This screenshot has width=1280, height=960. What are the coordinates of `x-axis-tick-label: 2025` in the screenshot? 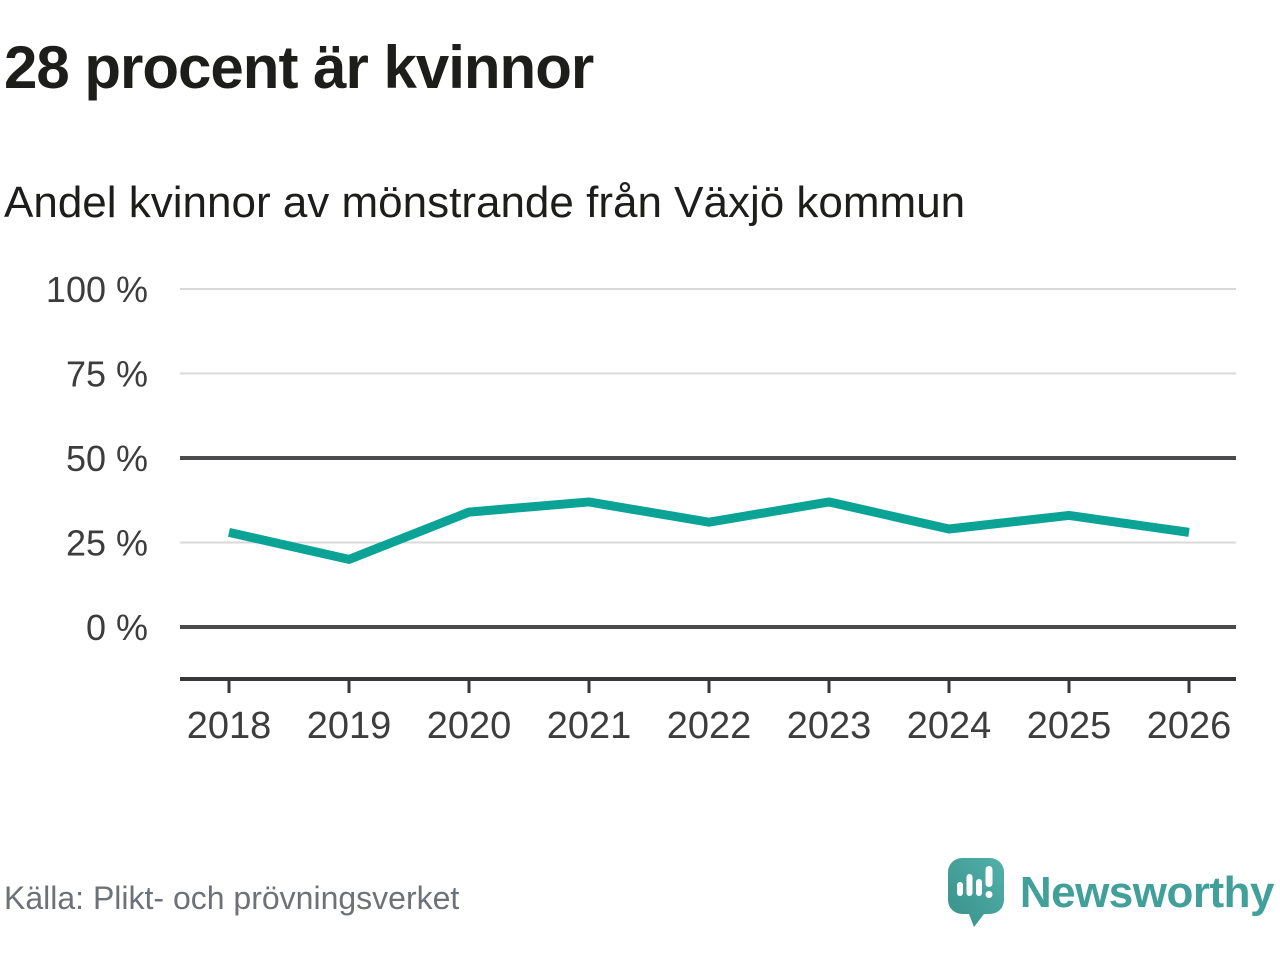 It's located at (1069, 726).